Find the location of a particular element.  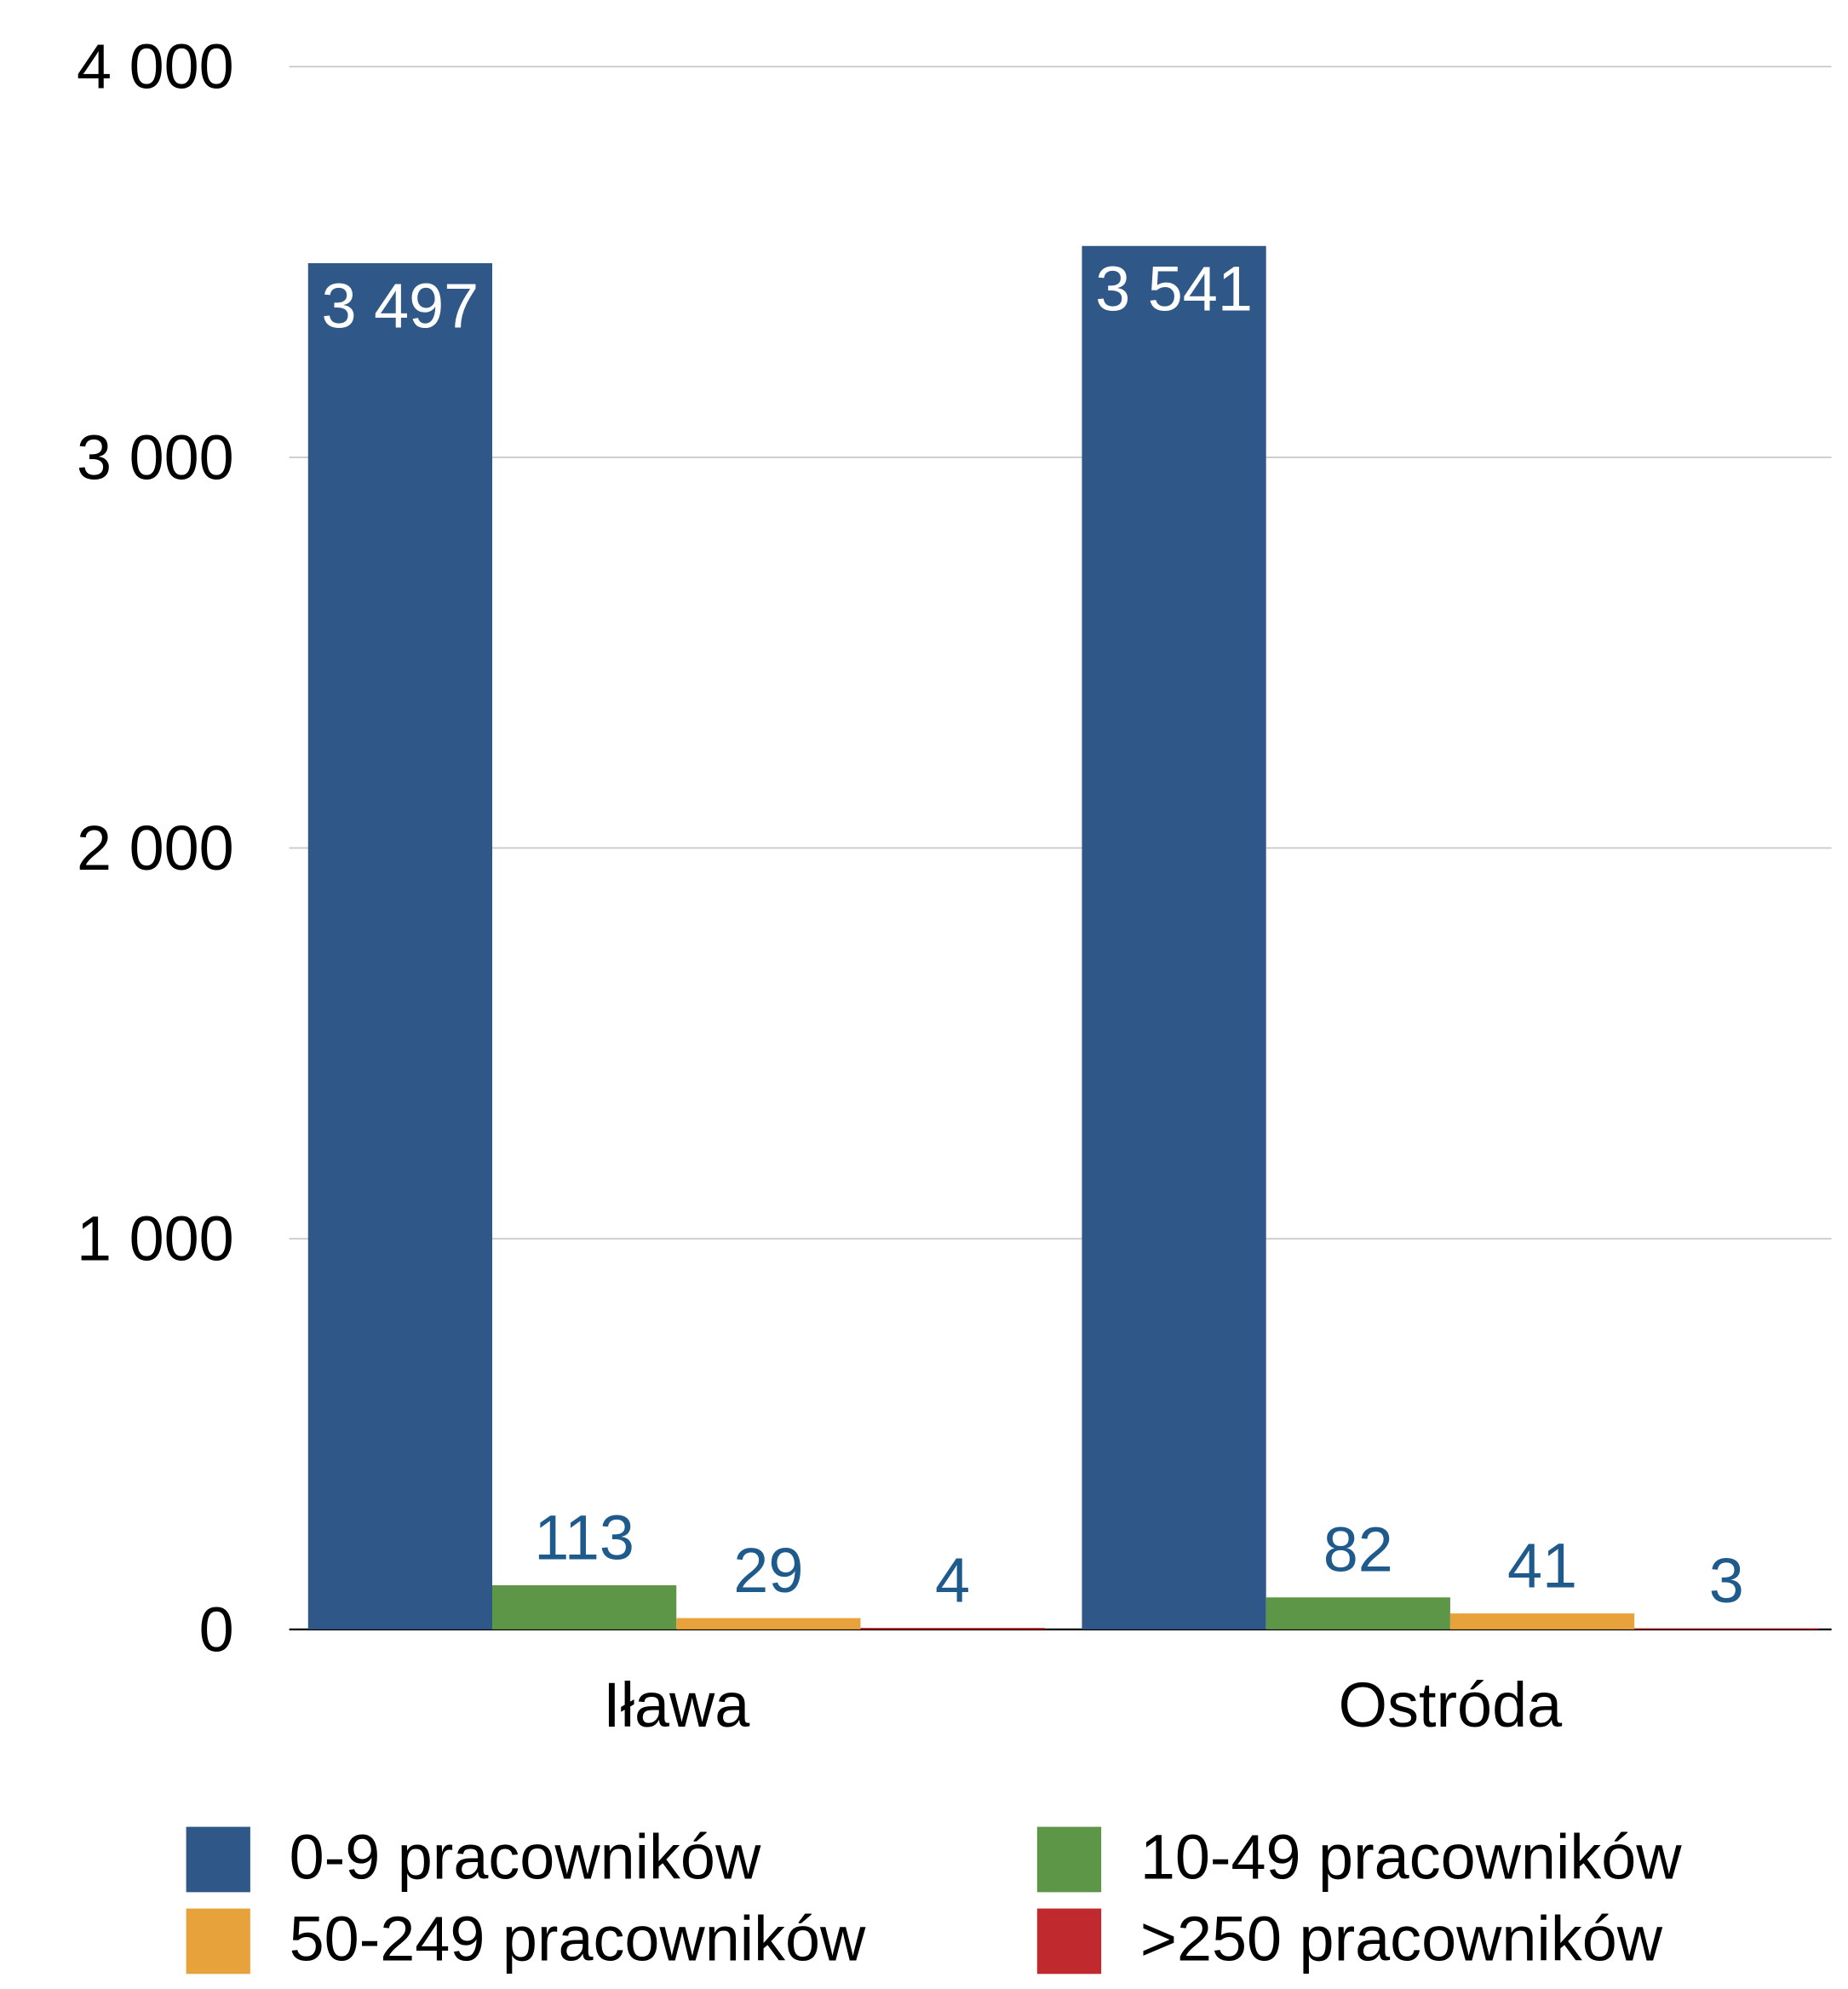

legend-label: 0-9 pracowników is located at coordinates (525, 1856).